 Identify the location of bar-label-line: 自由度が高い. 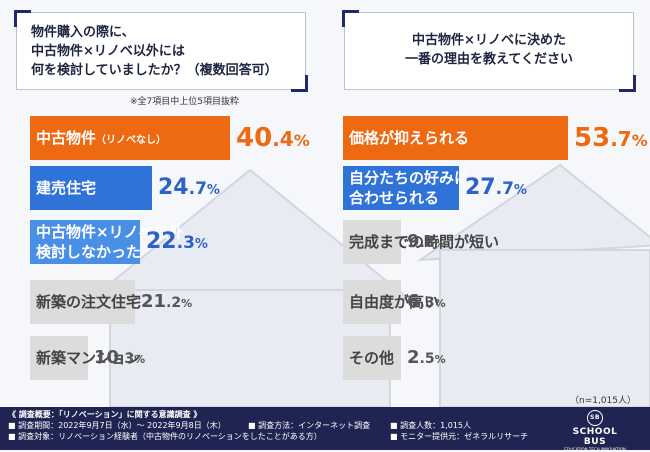
(394, 302).